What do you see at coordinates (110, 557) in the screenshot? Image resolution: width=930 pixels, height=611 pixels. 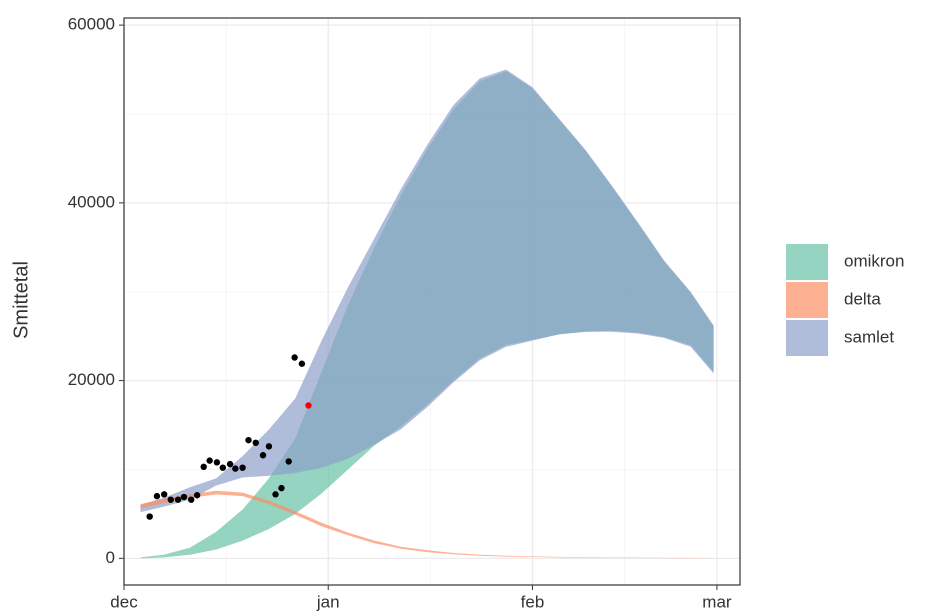 I see `y-tick-label: 0` at bounding box center [110, 557].